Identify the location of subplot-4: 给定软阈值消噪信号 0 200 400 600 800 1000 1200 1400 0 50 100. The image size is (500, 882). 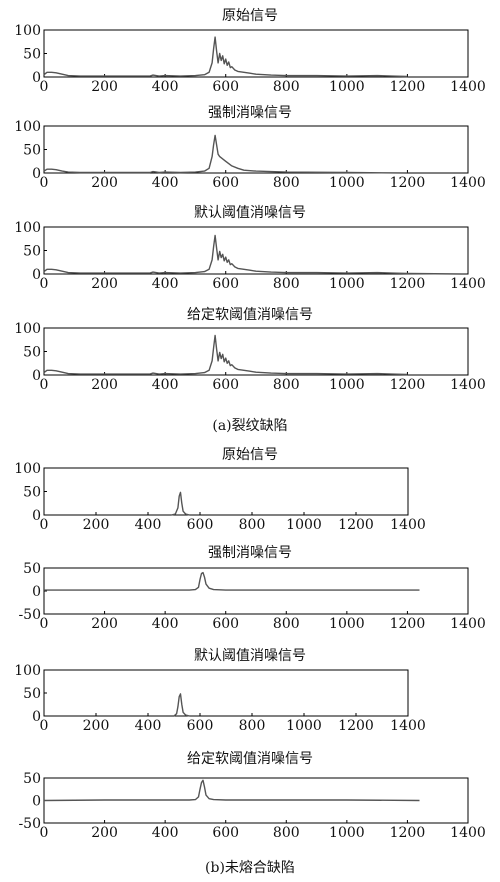
(250, 350).